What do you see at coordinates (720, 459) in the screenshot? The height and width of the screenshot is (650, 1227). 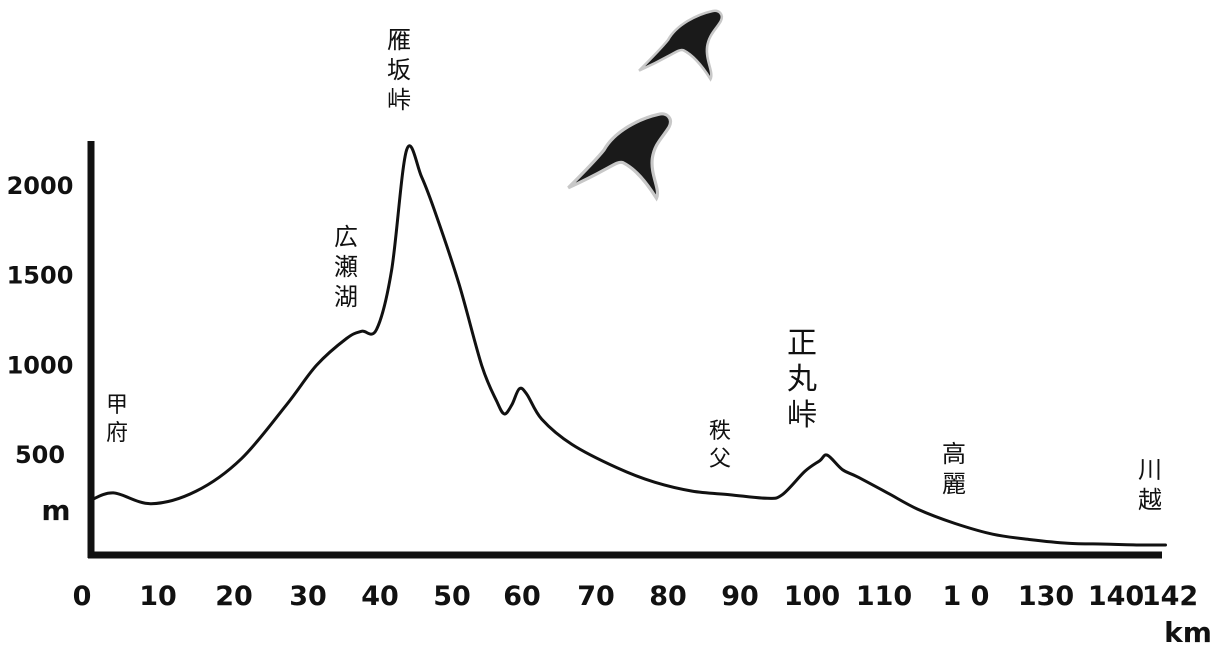 I see `place-label-char: 父` at bounding box center [720, 459].